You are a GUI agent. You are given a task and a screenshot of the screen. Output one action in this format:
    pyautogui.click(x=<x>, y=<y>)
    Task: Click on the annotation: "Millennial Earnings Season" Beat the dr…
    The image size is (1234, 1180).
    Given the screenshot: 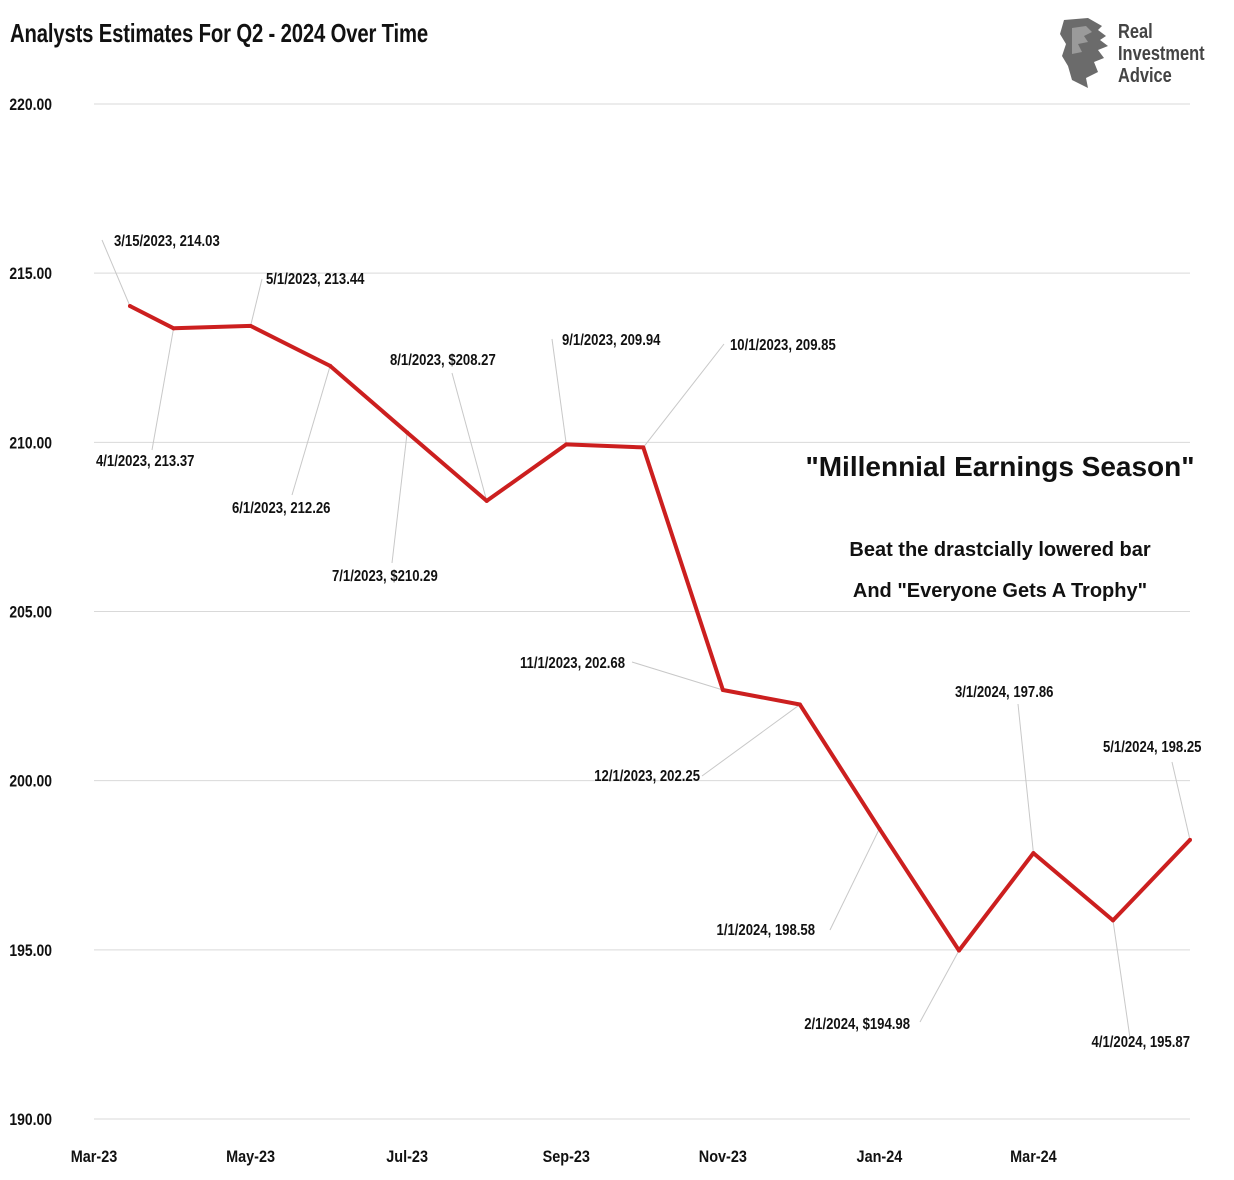 What is the action you would take?
    pyautogui.click(x=999, y=526)
    